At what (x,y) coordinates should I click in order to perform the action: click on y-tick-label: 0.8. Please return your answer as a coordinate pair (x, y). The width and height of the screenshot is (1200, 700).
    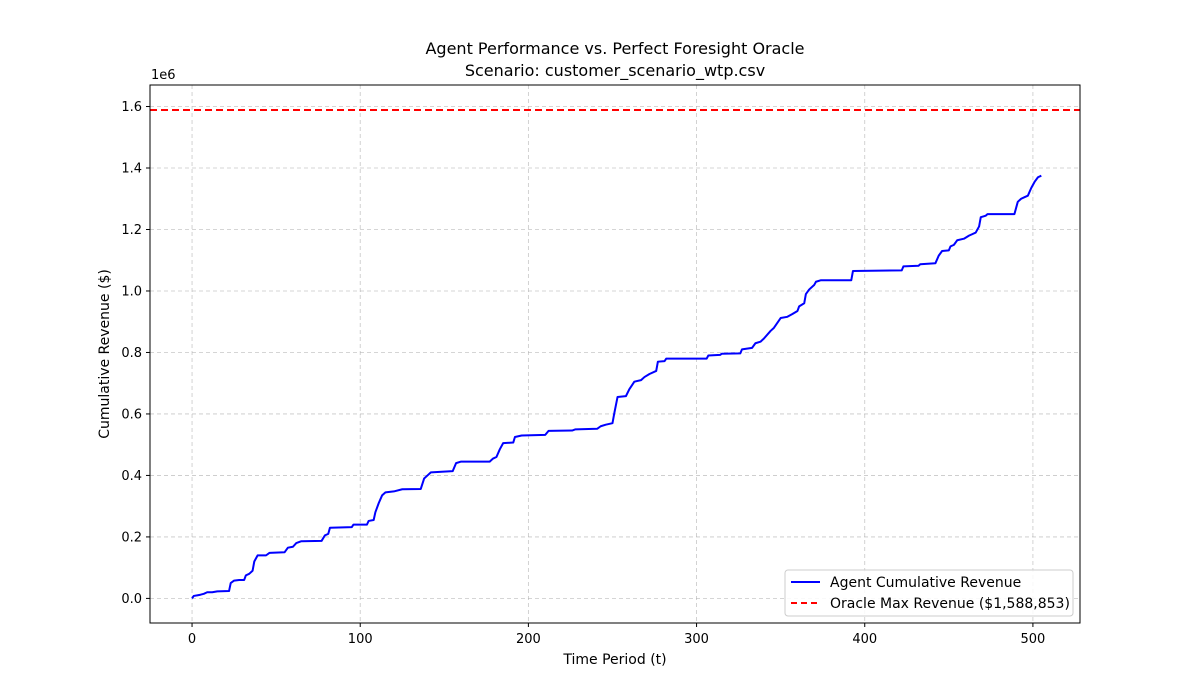
    Looking at the image, I should click on (131, 353).